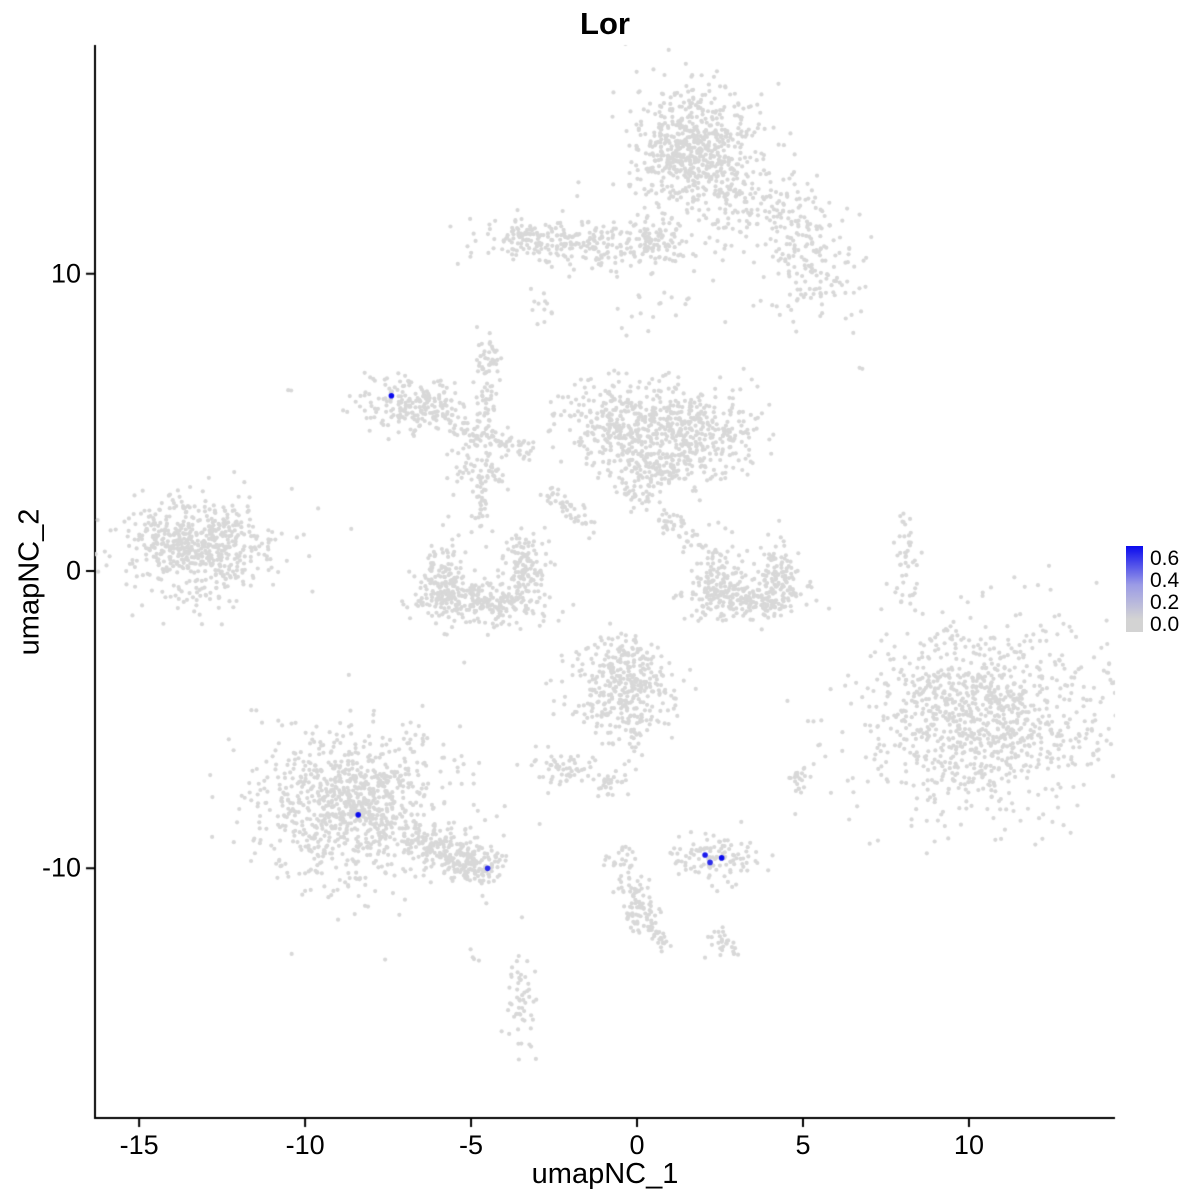 Image resolution: width=1200 pixels, height=1200 pixels. Describe the element at coordinates (1165, 624) in the screenshot. I see `legend-tick-label: 0.0` at that location.